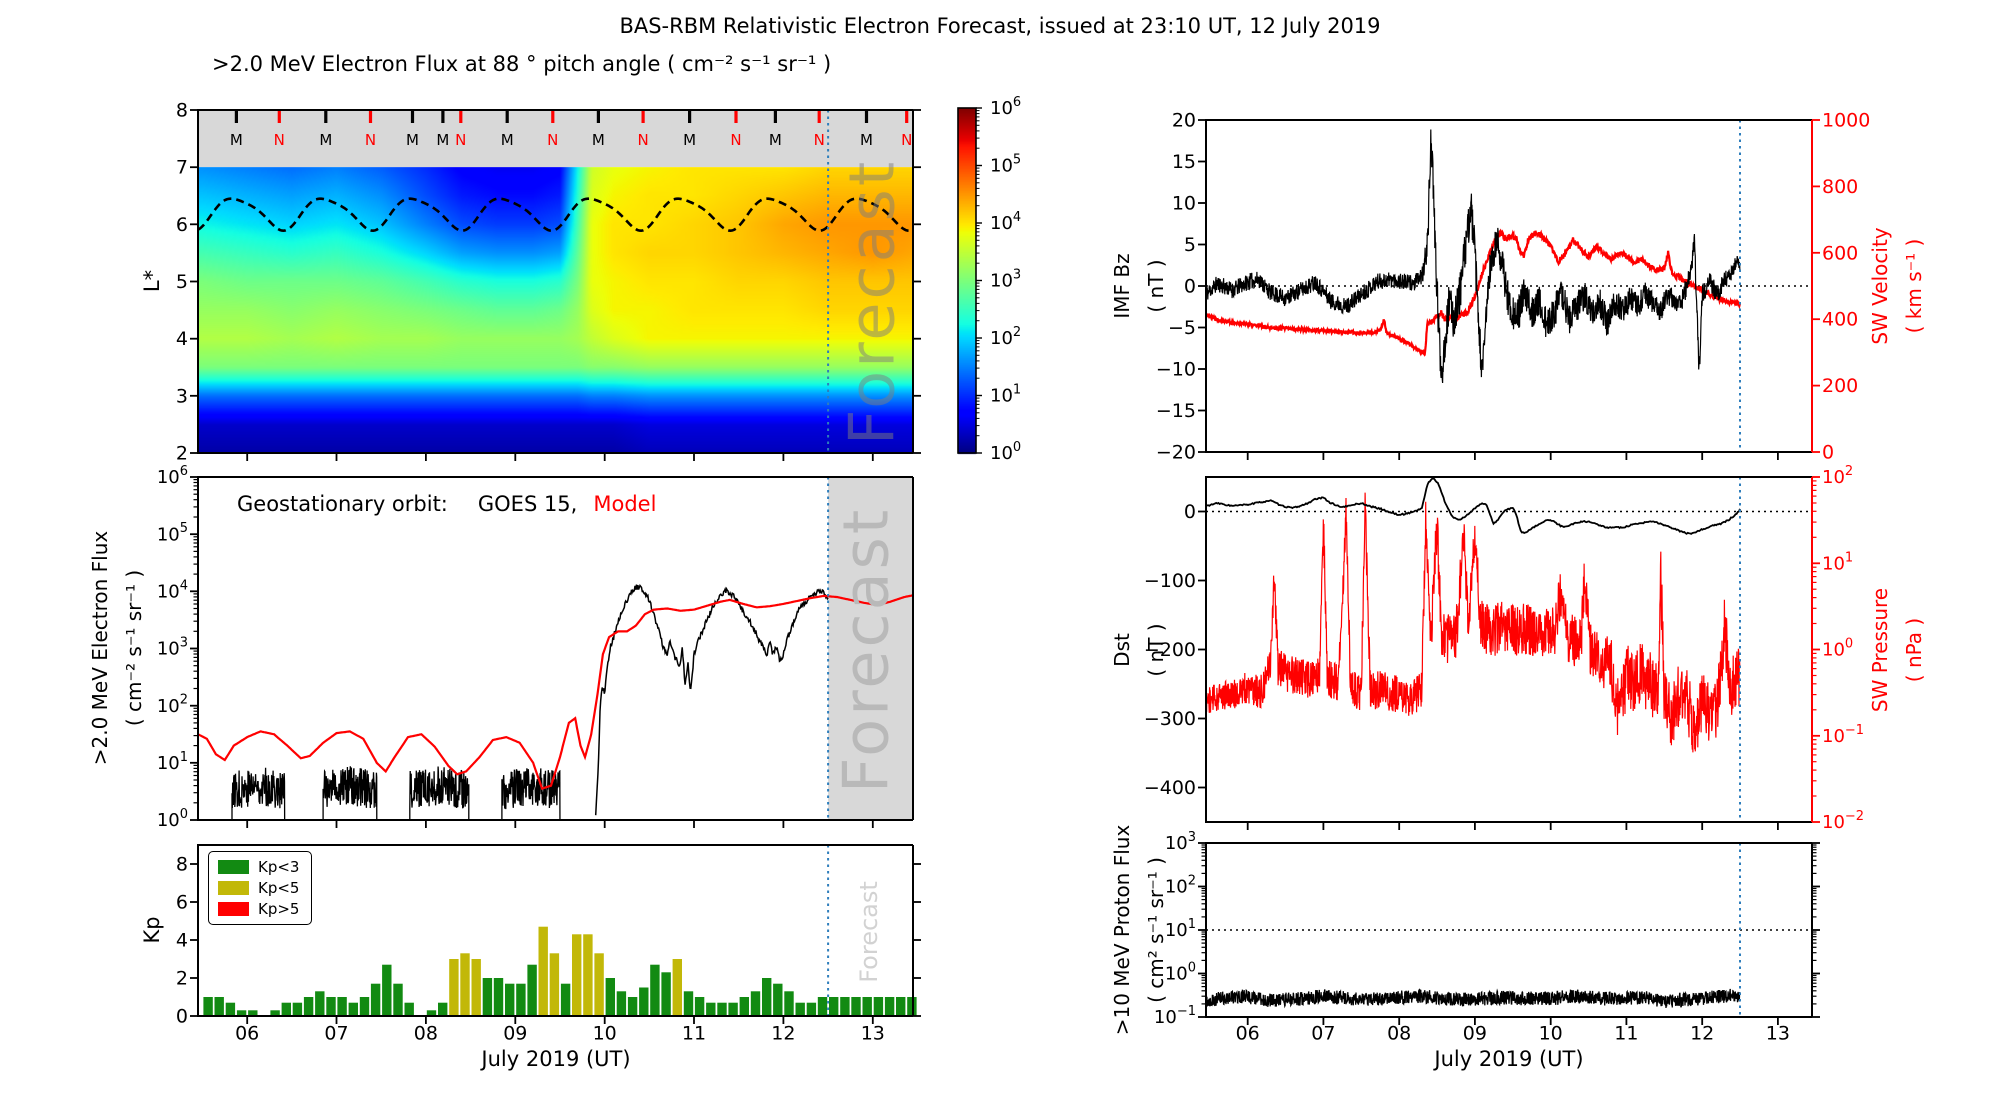 This screenshot has width=2000, height=1100. Describe the element at coordinates (1840, 253) in the screenshot. I see `velocity-y-tick-label: 600` at that location.